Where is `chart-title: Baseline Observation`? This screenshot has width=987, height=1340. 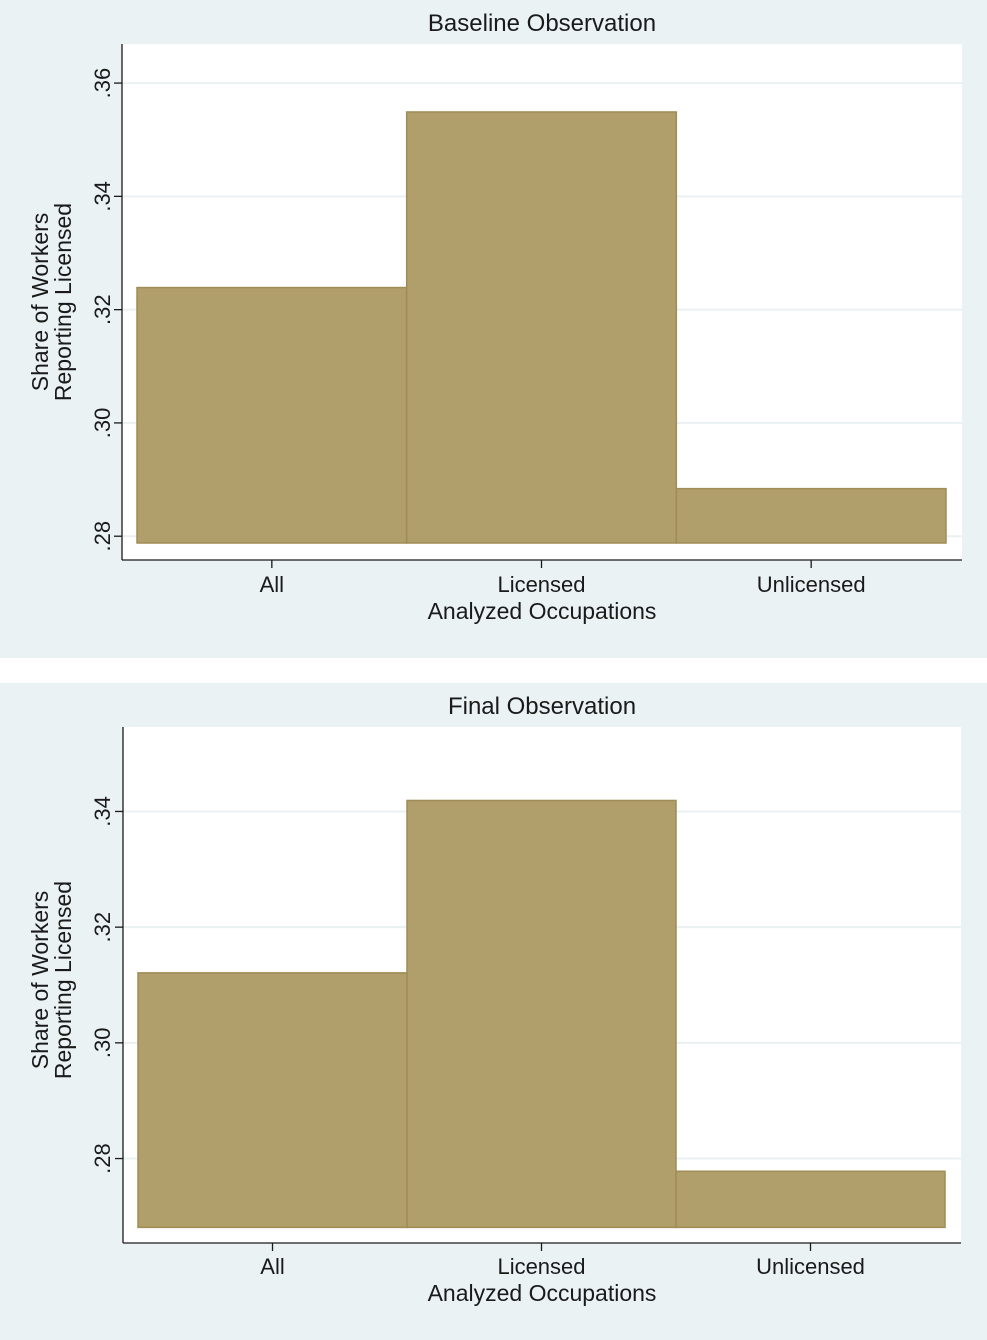 chart-title: Baseline Observation is located at coordinates (542, 23).